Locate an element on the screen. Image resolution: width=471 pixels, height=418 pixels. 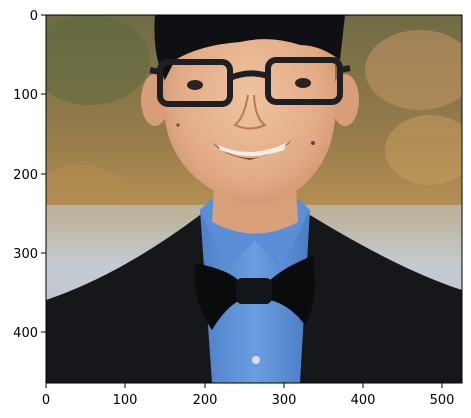
x-tick-label: 400 is located at coordinates (363, 400).